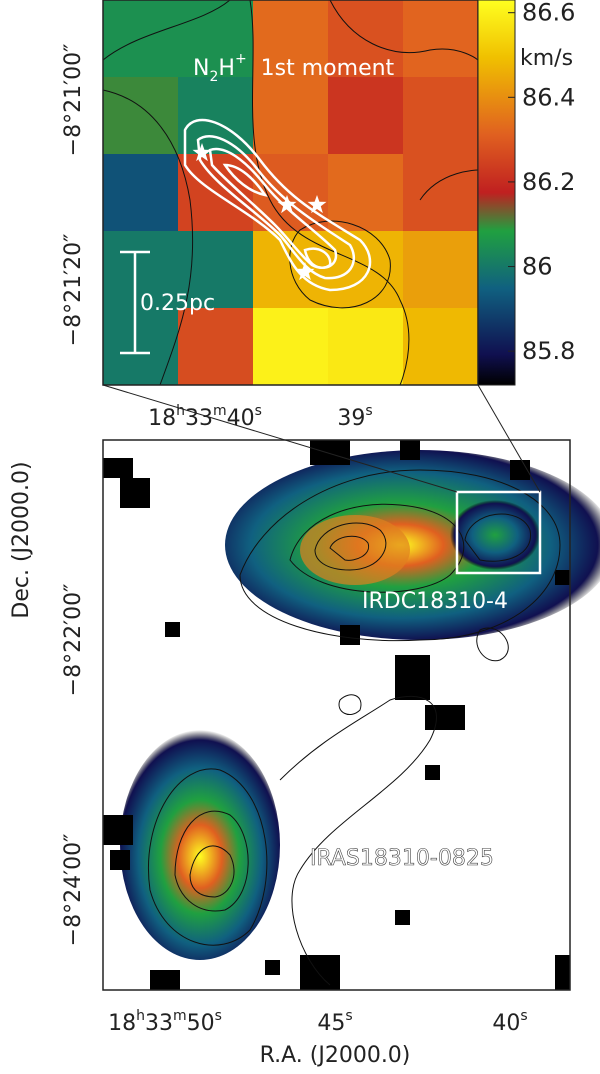 This screenshot has height=1074, width=600. I want to click on y-axis-label: Dec. (J2000.0), so click(21, 539).